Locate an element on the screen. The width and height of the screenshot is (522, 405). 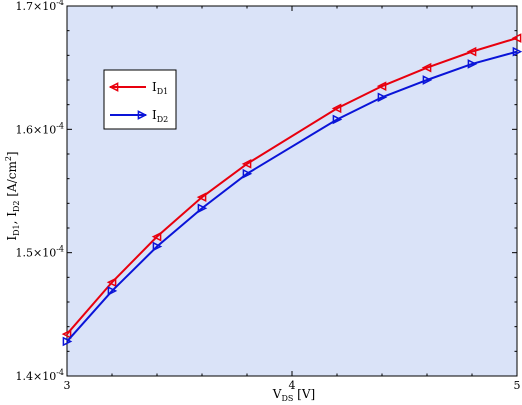
legend-label: ID1 is located at coordinates (160, 88).